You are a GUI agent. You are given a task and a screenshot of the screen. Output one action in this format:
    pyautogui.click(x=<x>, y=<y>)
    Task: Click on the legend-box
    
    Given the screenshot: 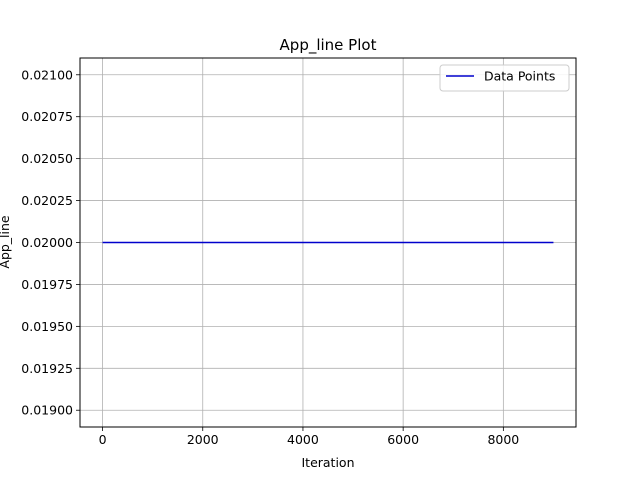 What is the action you would take?
    pyautogui.click(x=504, y=78)
    